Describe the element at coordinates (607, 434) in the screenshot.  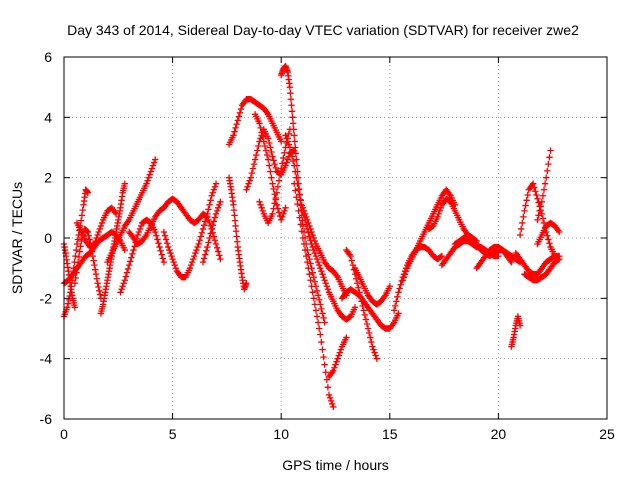
I see `x-tick-label: 25` at that location.